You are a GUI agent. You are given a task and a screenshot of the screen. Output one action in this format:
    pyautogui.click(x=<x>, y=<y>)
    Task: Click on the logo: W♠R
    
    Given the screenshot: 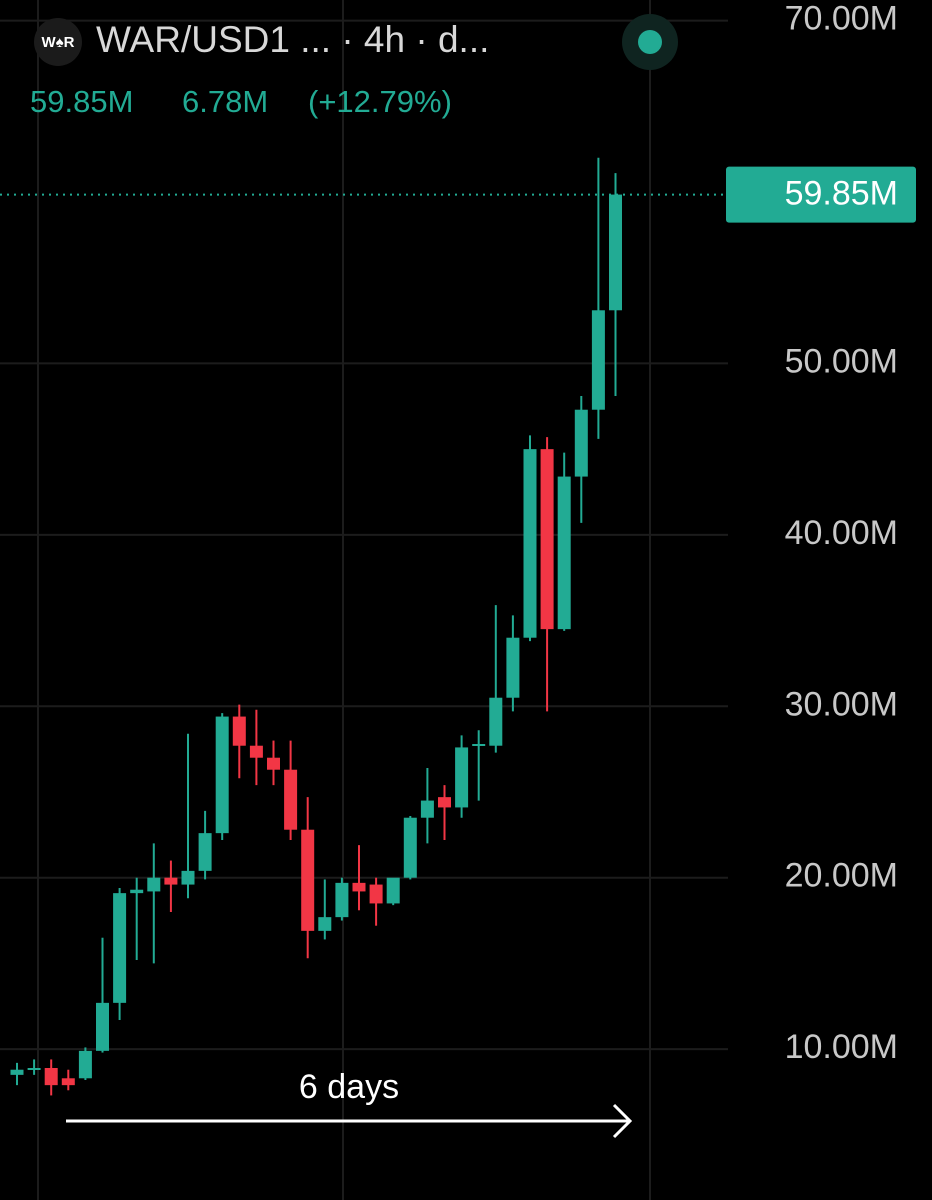 What is the action you would take?
    pyautogui.click(x=58, y=42)
    